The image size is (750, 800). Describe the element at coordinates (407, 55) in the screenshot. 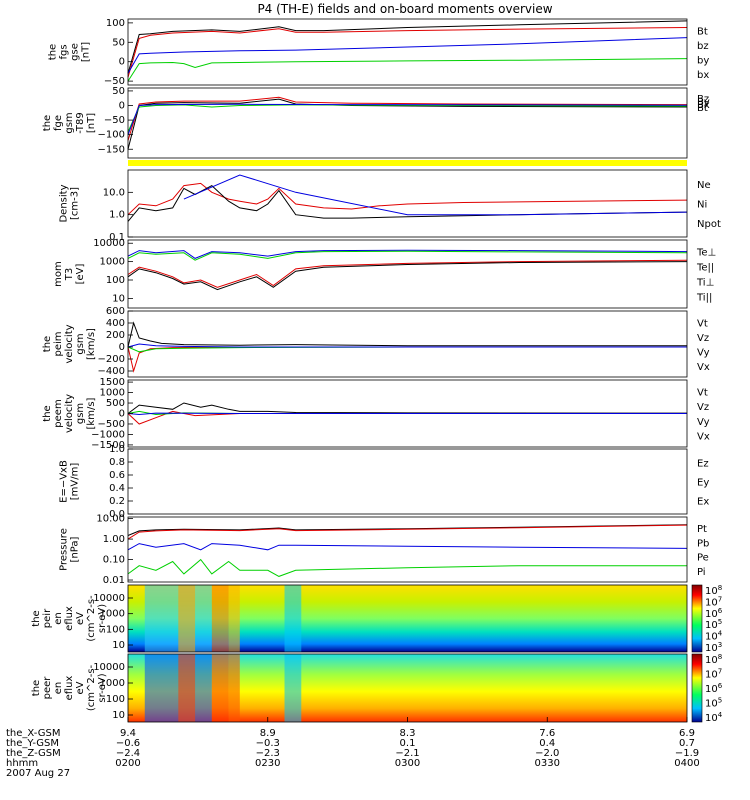

I see `series-bx` at that location.